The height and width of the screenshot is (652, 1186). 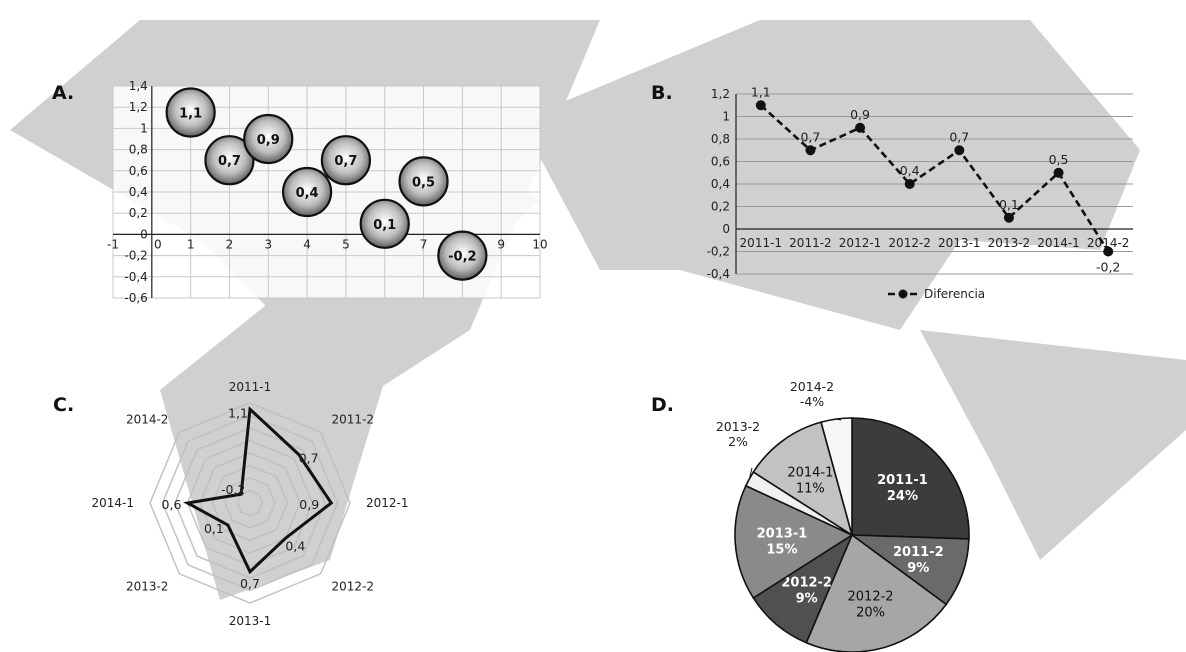 I want to click on pie-slice-value: 11%, so click(x=810, y=488).